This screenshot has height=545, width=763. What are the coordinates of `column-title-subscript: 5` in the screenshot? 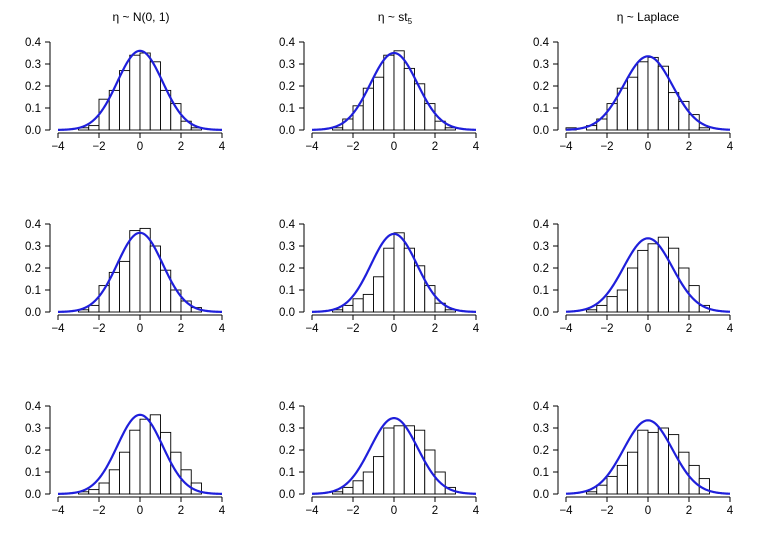 It's located at (410, 21).